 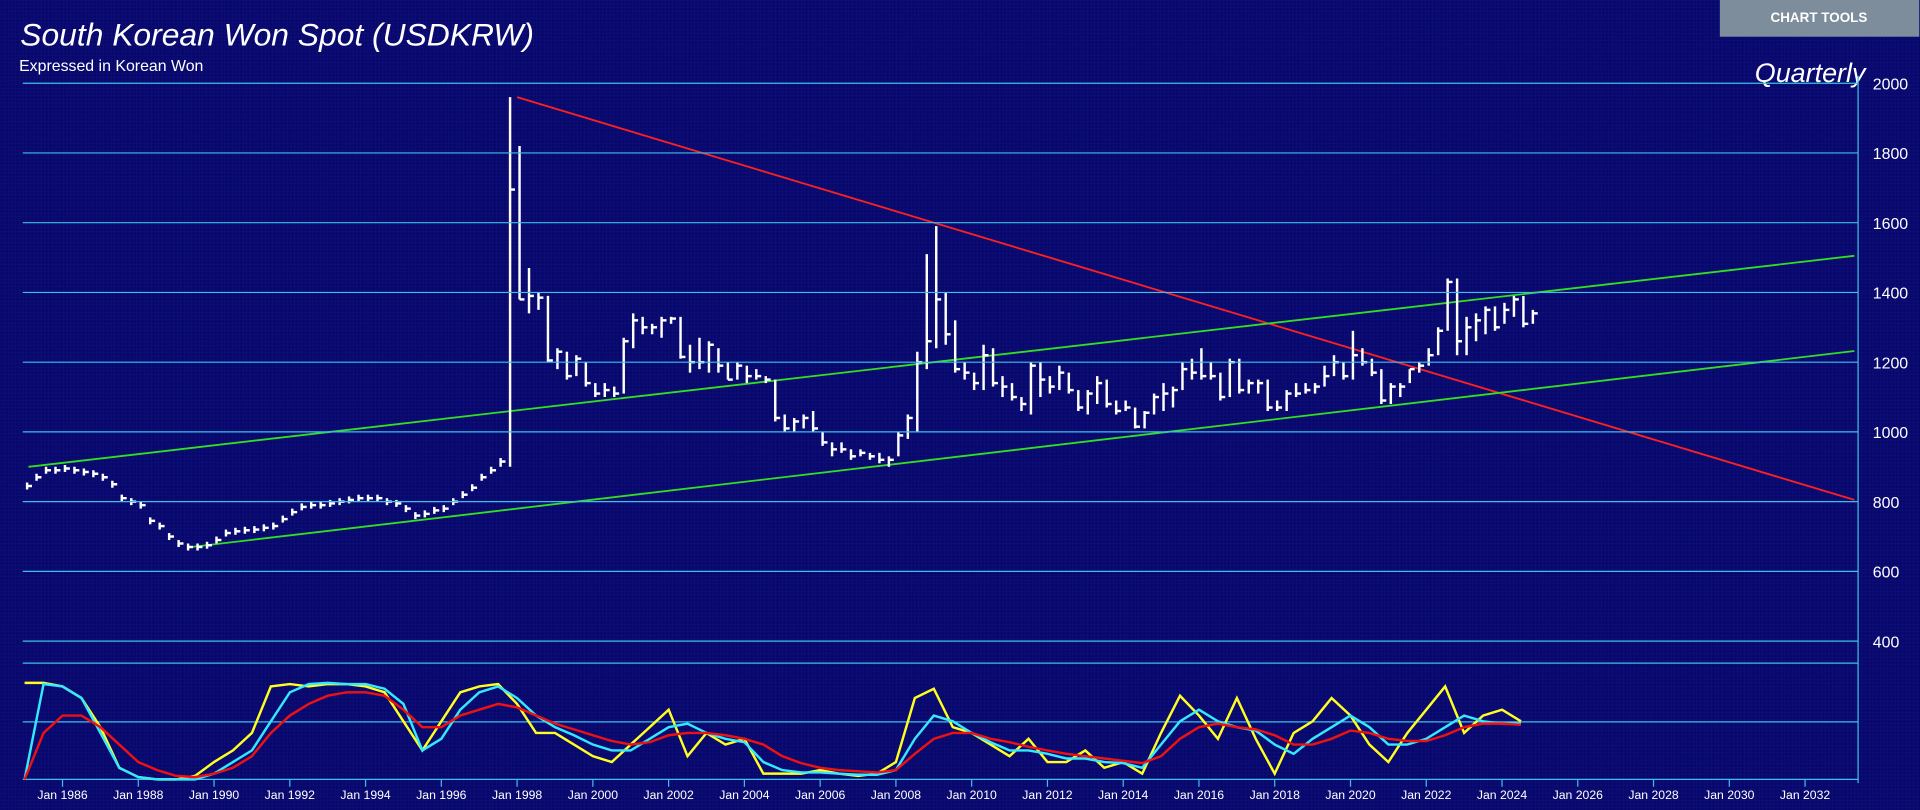 What do you see at coordinates (290, 795) in the screenshot?
I see `x-tick-label: Jan 1992` at bounding box center [290, 795].